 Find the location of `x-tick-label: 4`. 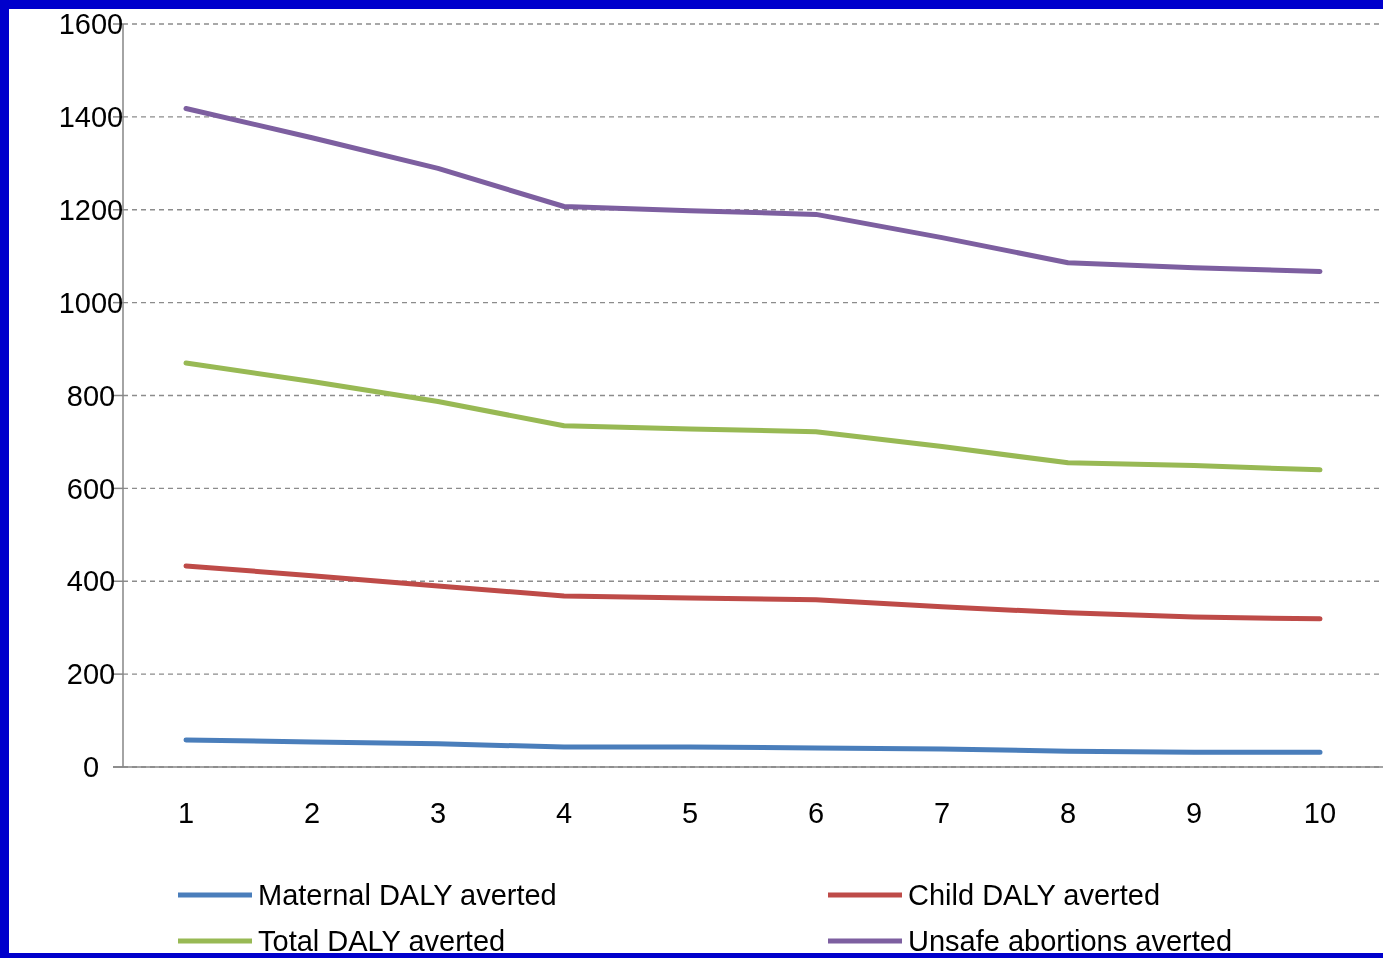

x-tick-label: 4 is located at coordinates (564, 813).